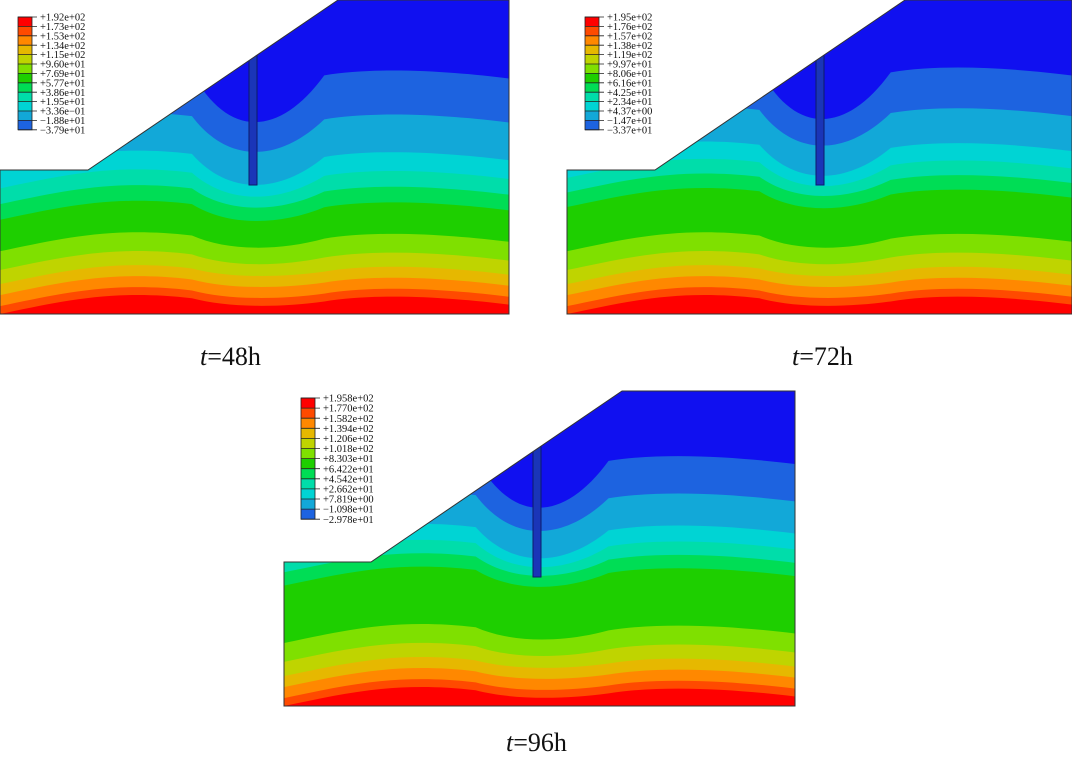 Image resolution: width=1072 pixels, height=759 pixels. What do you see at coordinates (629, 102) in the screenshot?
I see `legend-label: +2.34e+01` at bounding box center [629, 102].